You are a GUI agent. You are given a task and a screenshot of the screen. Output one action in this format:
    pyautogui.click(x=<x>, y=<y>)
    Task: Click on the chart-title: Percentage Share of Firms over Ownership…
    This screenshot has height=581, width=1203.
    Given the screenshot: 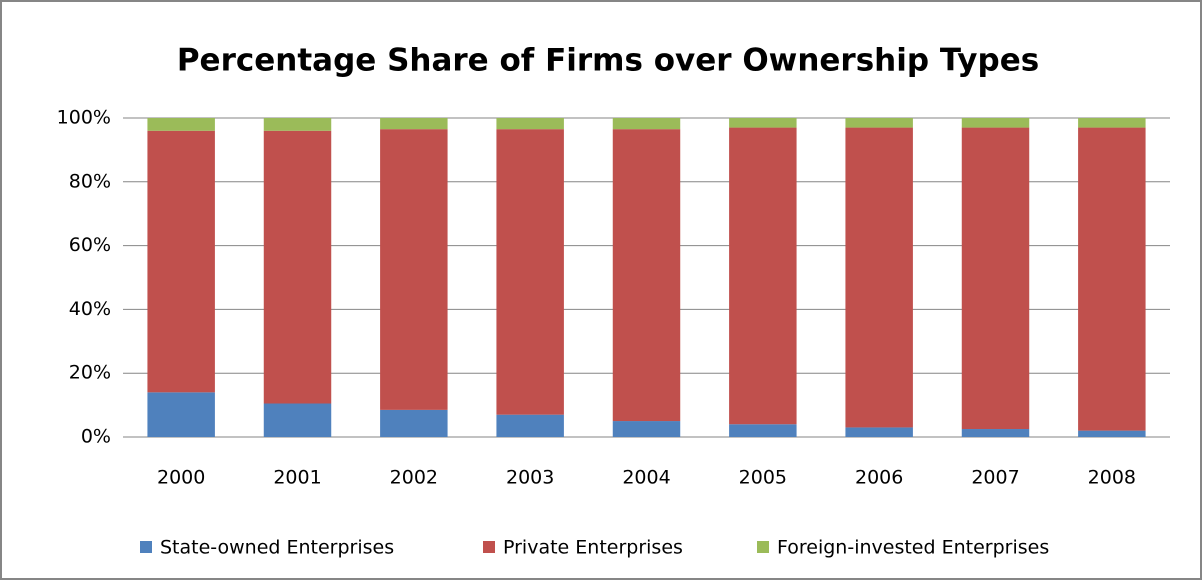 What is the action you would take?
    pyautogui.click(x=608, y=61)
    